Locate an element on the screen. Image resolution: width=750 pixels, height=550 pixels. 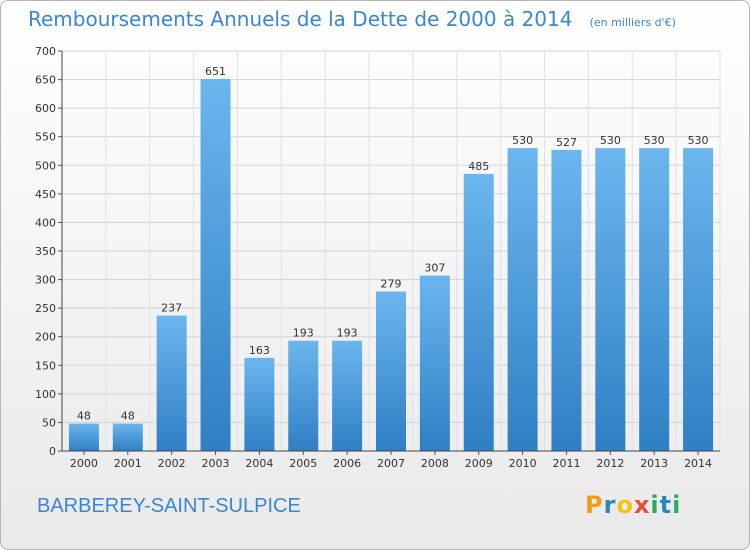
bar-2005 is located at coordinates (303, 395).